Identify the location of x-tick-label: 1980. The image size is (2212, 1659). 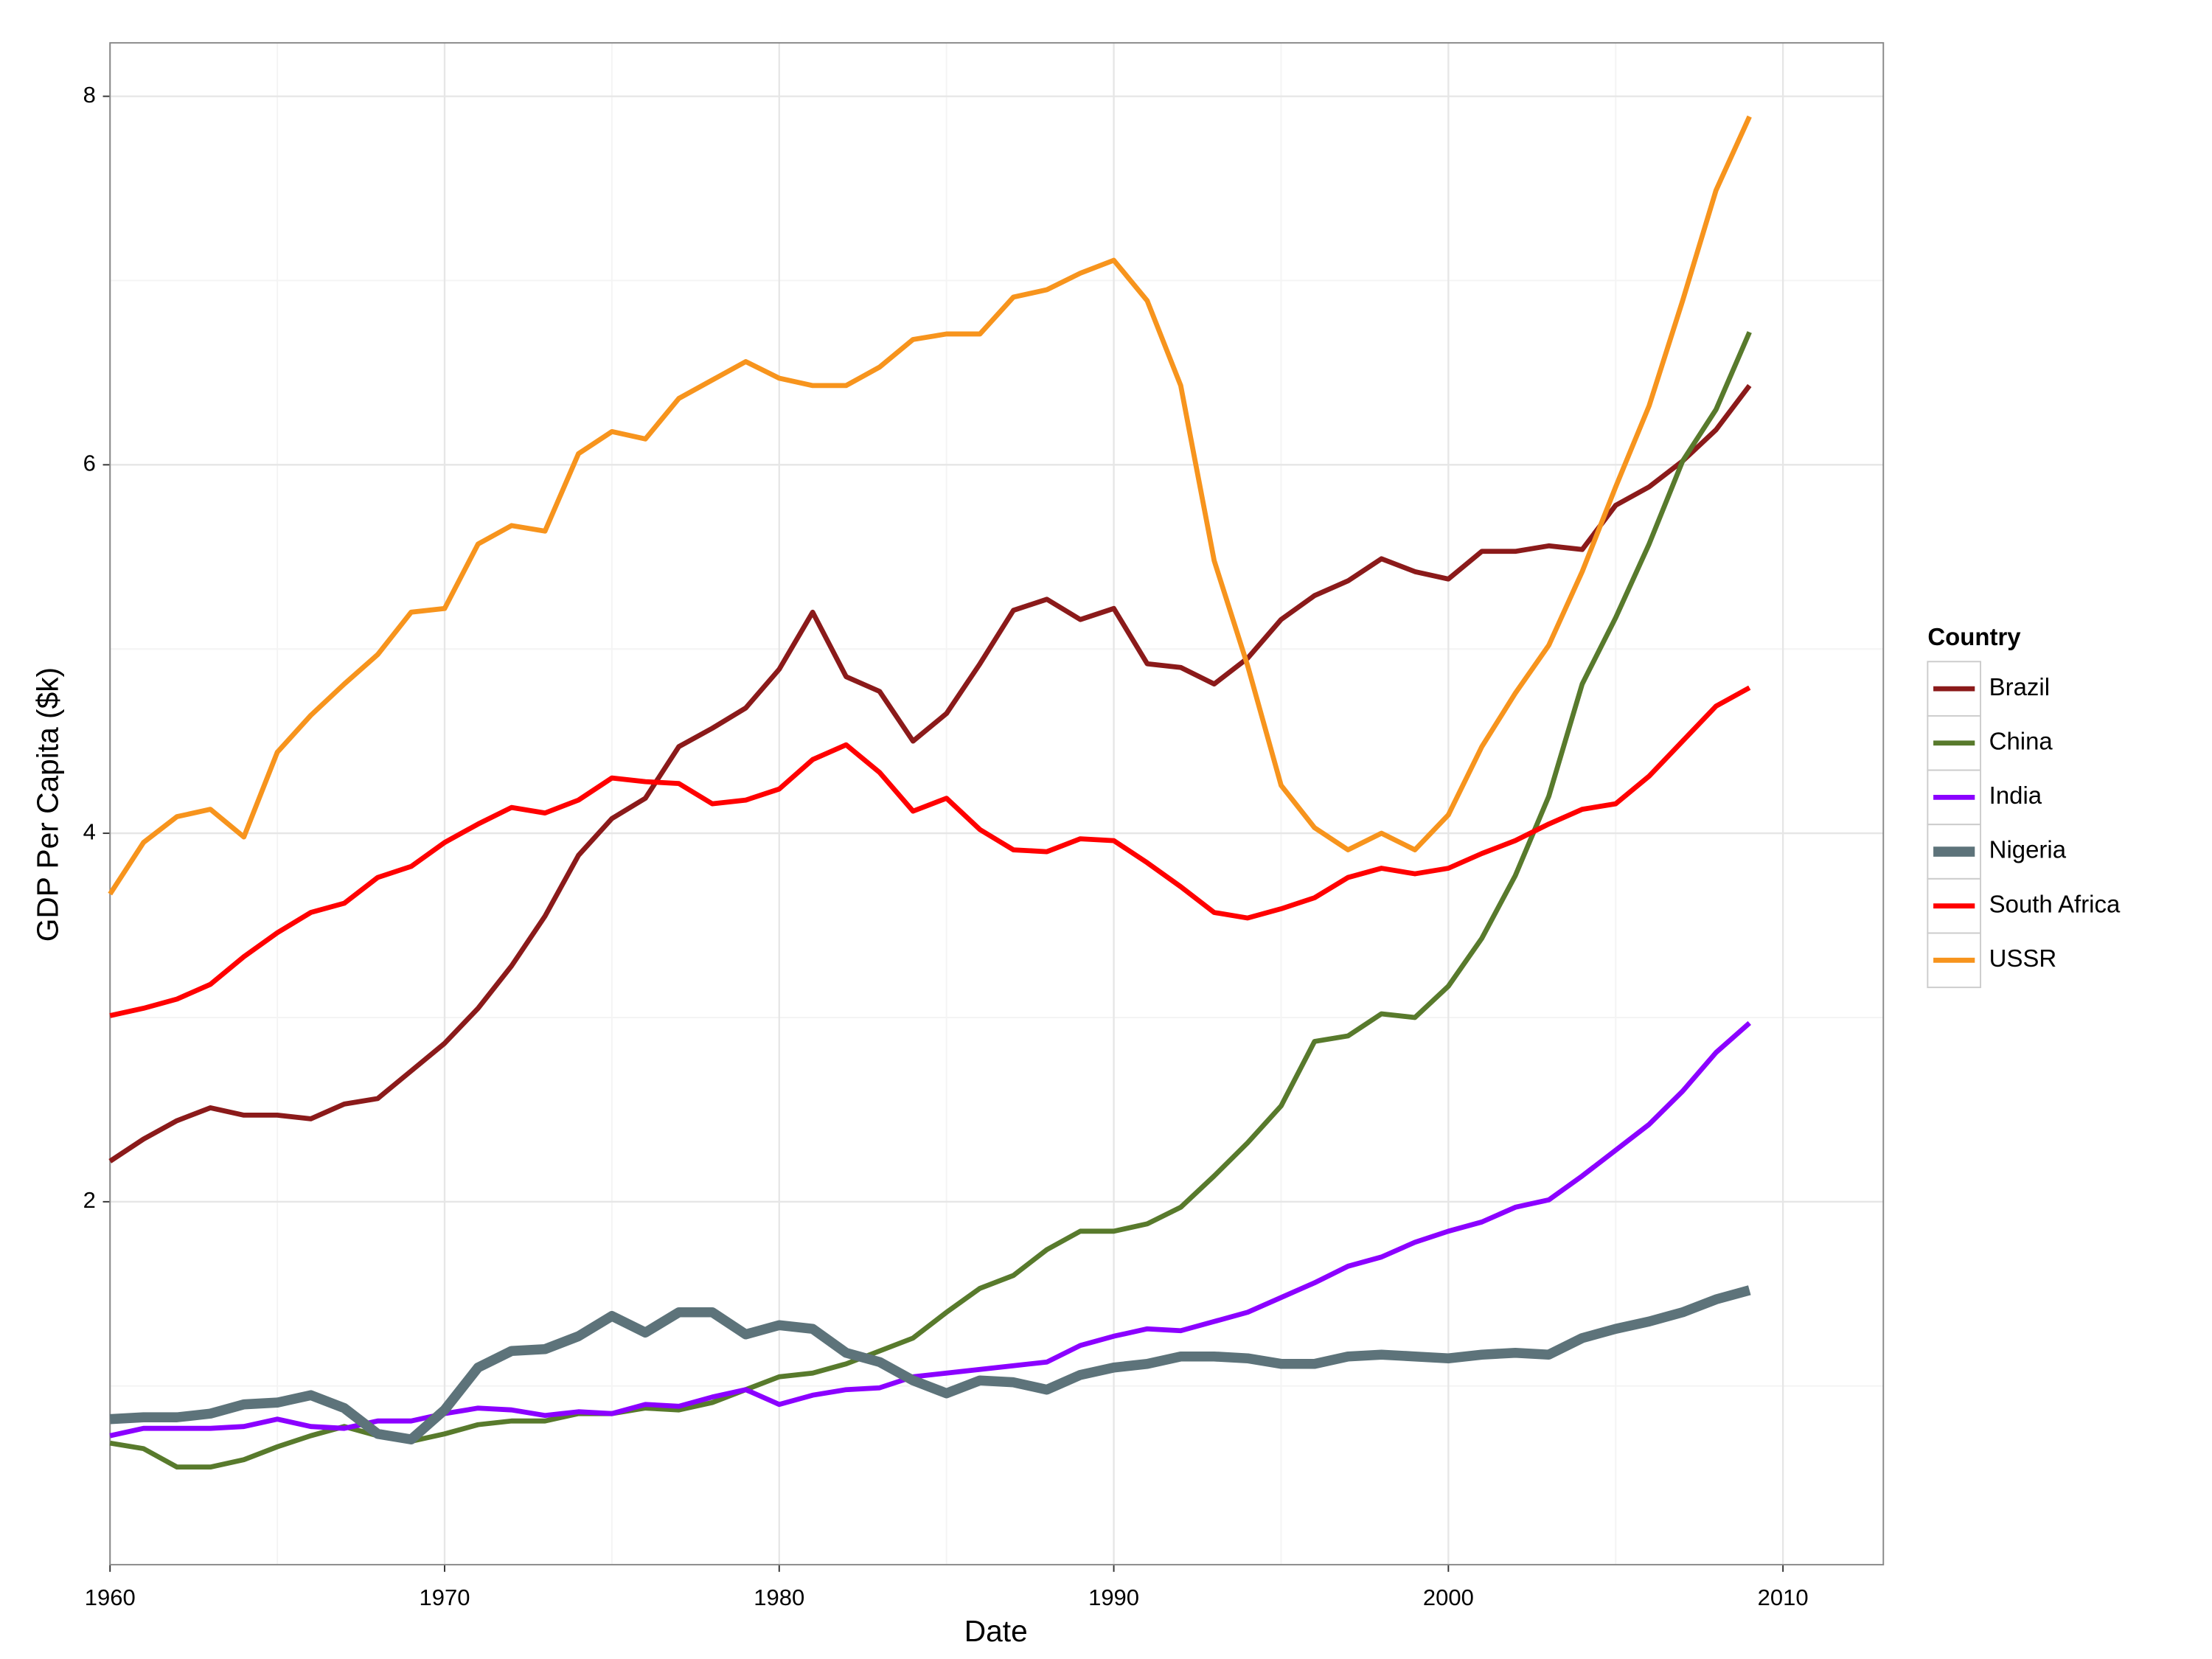
(779, 1597).